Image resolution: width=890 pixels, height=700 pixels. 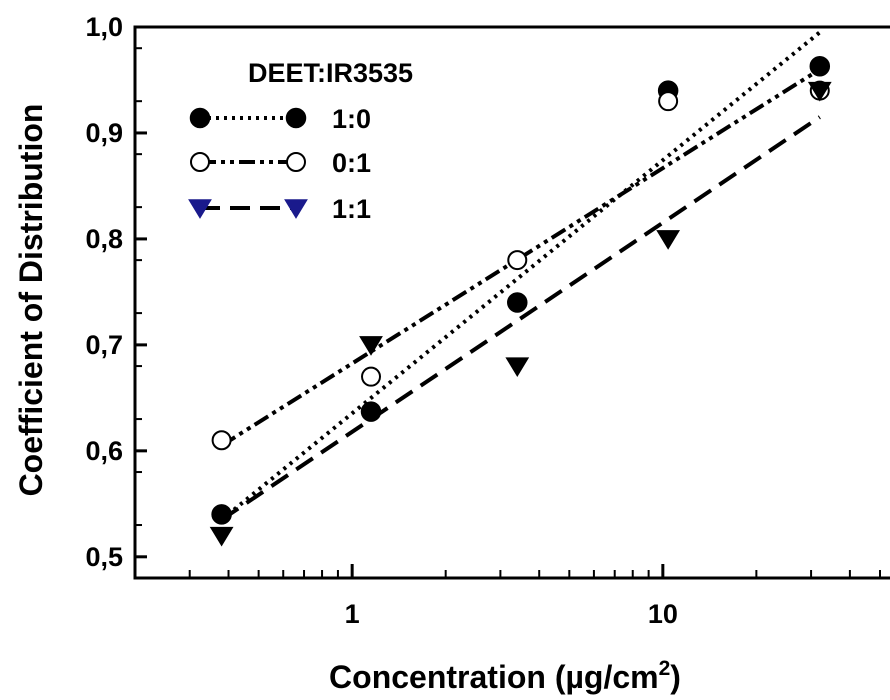 What do you see at coordinates (507, 596) in the screenshot?
I see `x-axis: 1 10` at bounding box center [507, 596].